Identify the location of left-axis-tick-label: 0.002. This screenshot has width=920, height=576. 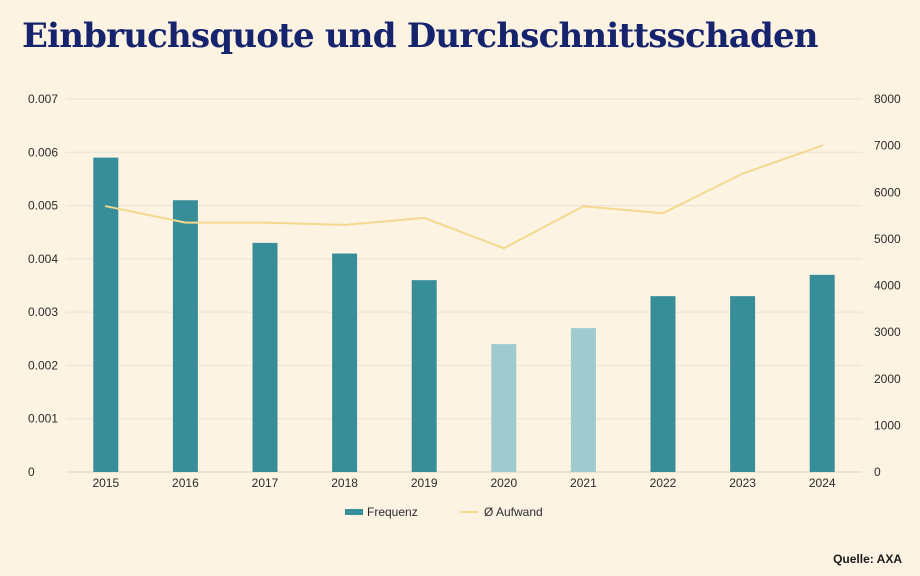
(43, 365).